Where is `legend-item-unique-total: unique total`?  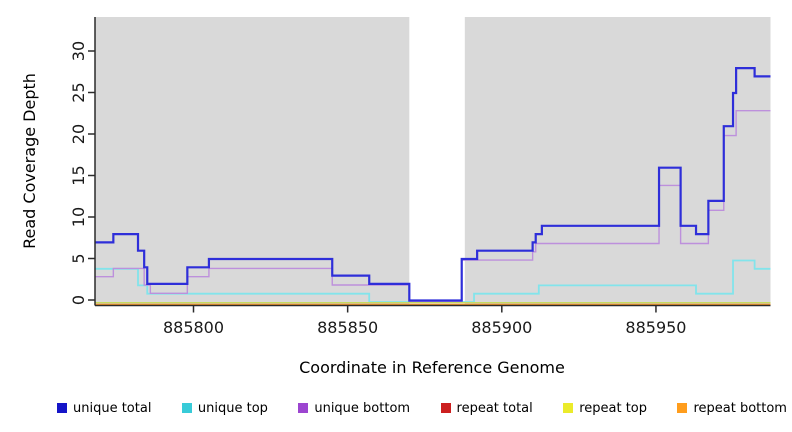
legend-item-unique-total: unique total is located at coordinates (104, 408).